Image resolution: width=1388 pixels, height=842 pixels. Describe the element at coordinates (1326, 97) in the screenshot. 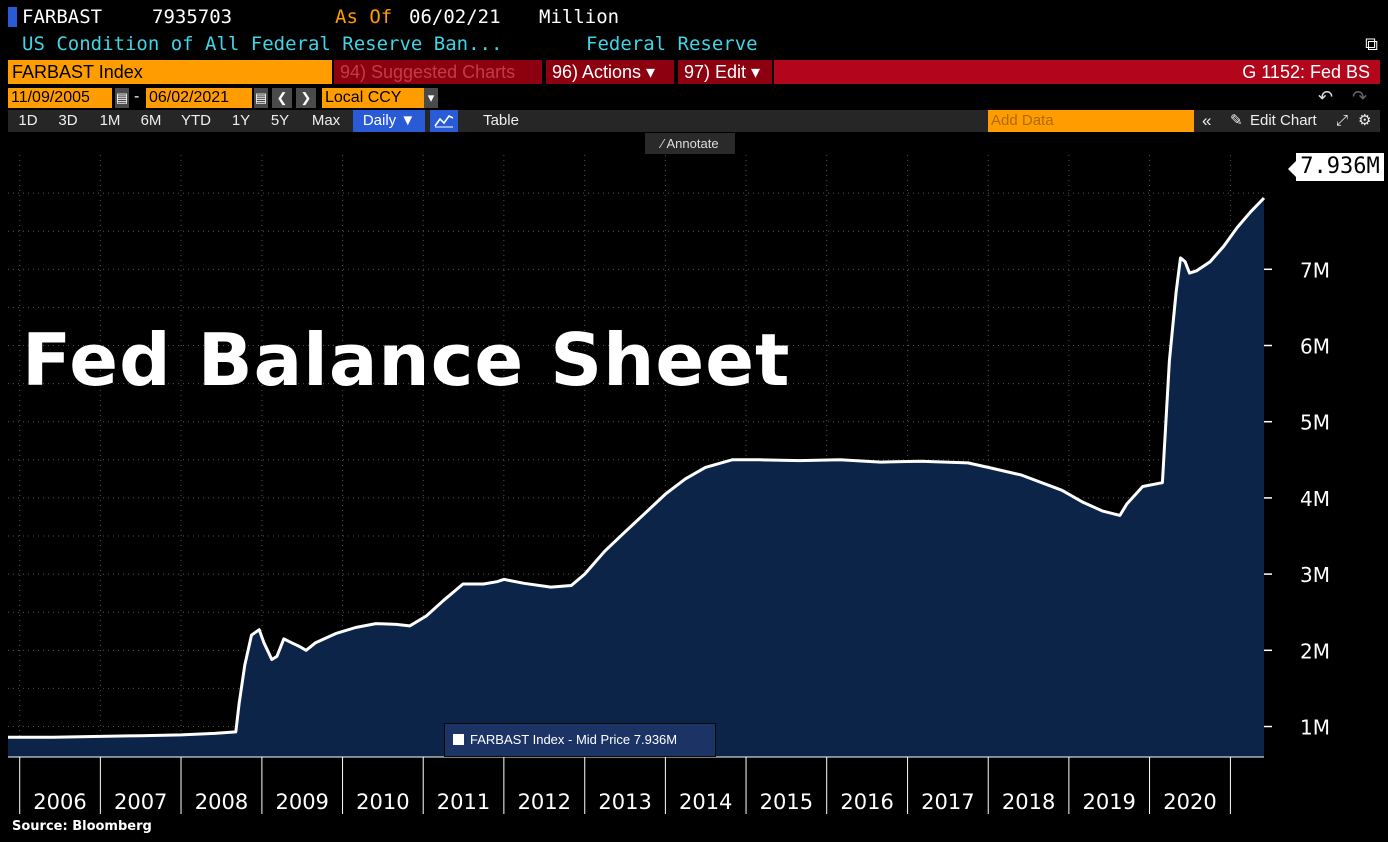

I see `undo-icon: ↶` at that location.